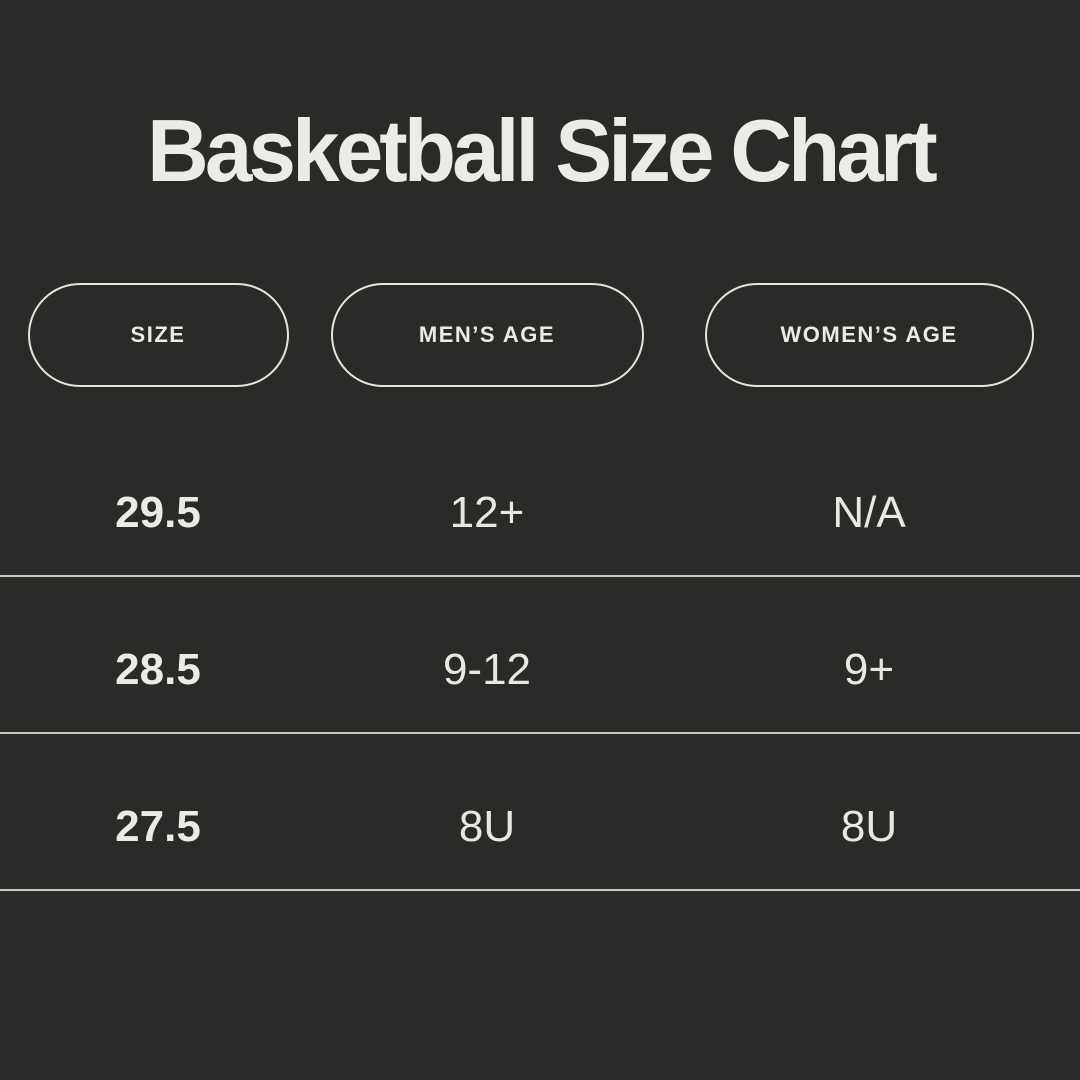 The width and height of the screenshot is (1080, 1080). What do you see at coordinates (487, 669) in the screenshot?
I see `mens-age-cell: 9-12` at bounding box center [487, 669].